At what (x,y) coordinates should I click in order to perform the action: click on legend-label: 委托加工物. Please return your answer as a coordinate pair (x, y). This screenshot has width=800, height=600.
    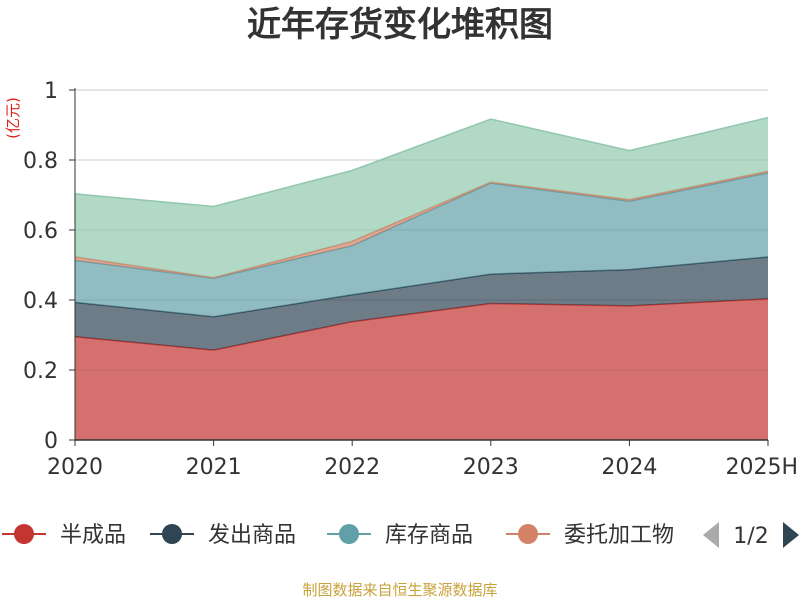
    Looking at the image, I should click on (619, 535).